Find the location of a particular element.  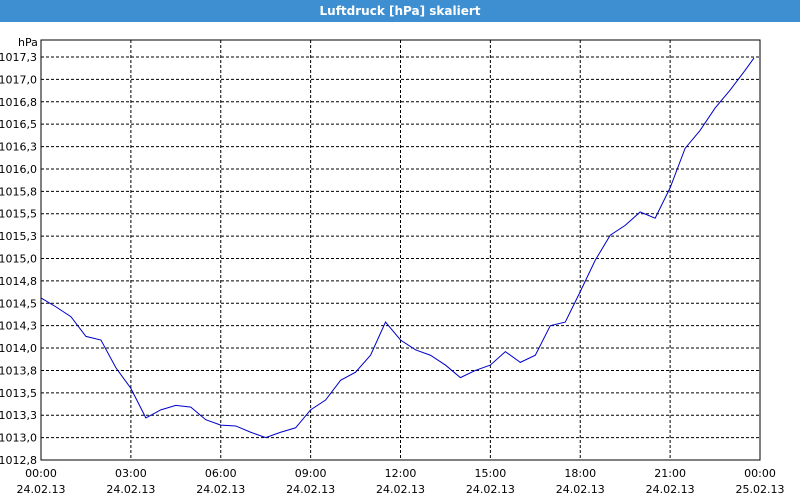

y-tick-label: 1016,8 is located at coordinates (18, 102).